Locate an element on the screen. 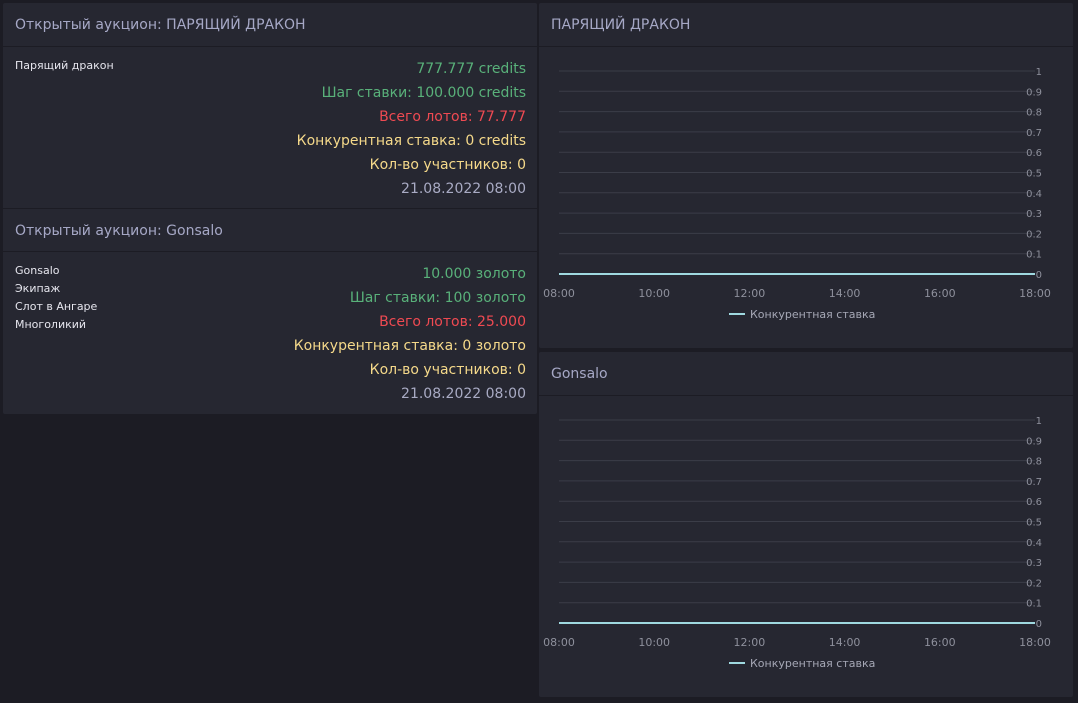 The image size is (1078, 703). auction-items-list: Gonsalo Экипаж Слот в Ангаре Многоликий is located at coordinates (56, 298).